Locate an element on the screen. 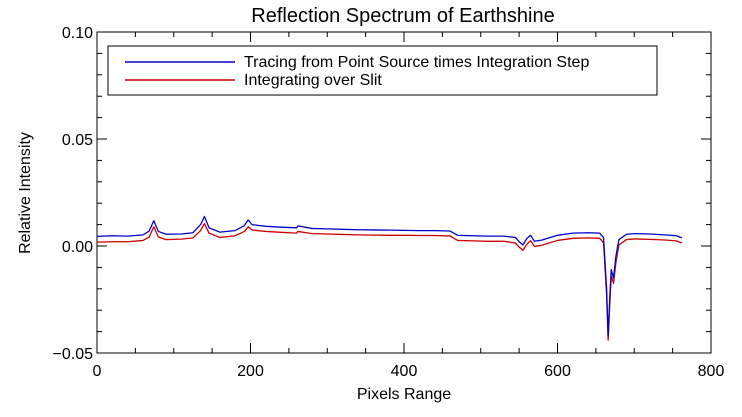  y-axis-label: Relative Intensity is located at coordinates (25, 193).